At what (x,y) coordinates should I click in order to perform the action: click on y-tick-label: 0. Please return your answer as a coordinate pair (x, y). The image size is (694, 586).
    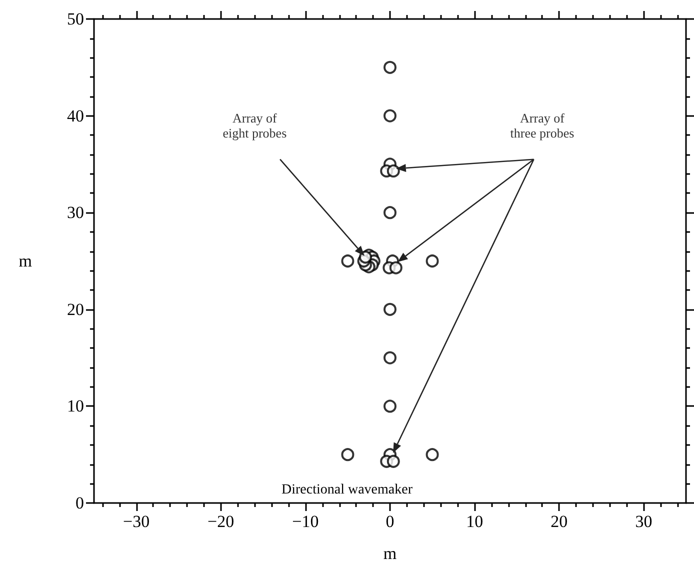
    Looking at the image, I should click on (80, 503).